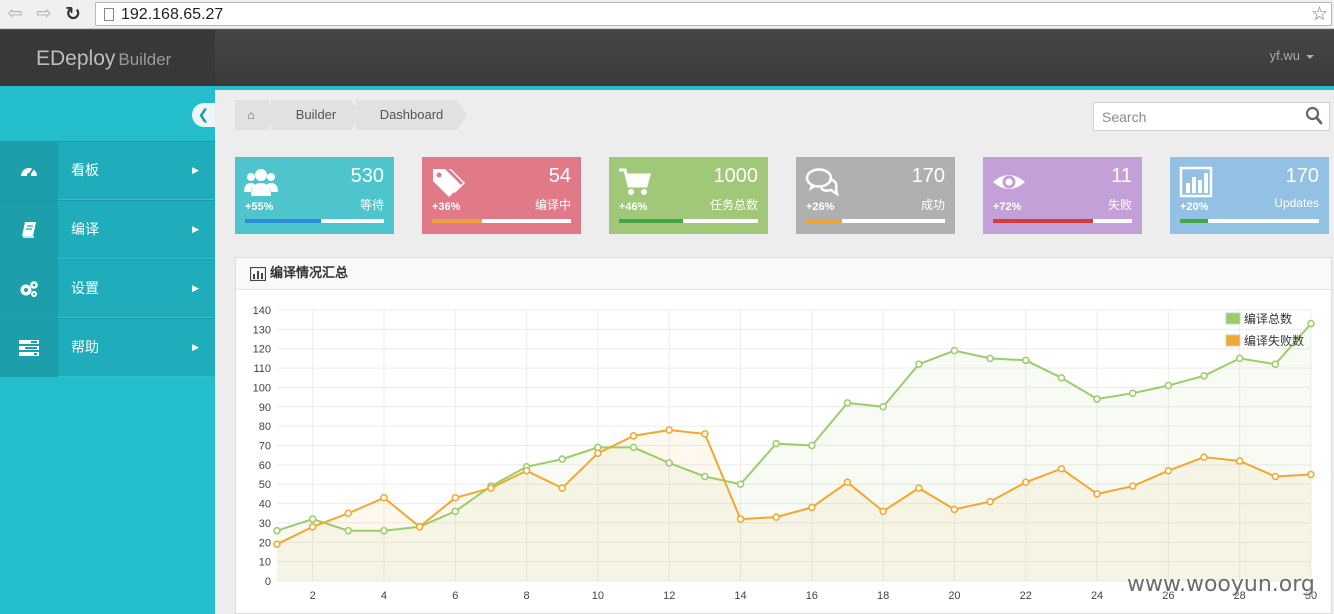 The height and width of the screenshot is (614, 1334). What do you see at coordinates (1194, 116) in the screenshot?
I see `search-input` at bounding box center [1194, 116].